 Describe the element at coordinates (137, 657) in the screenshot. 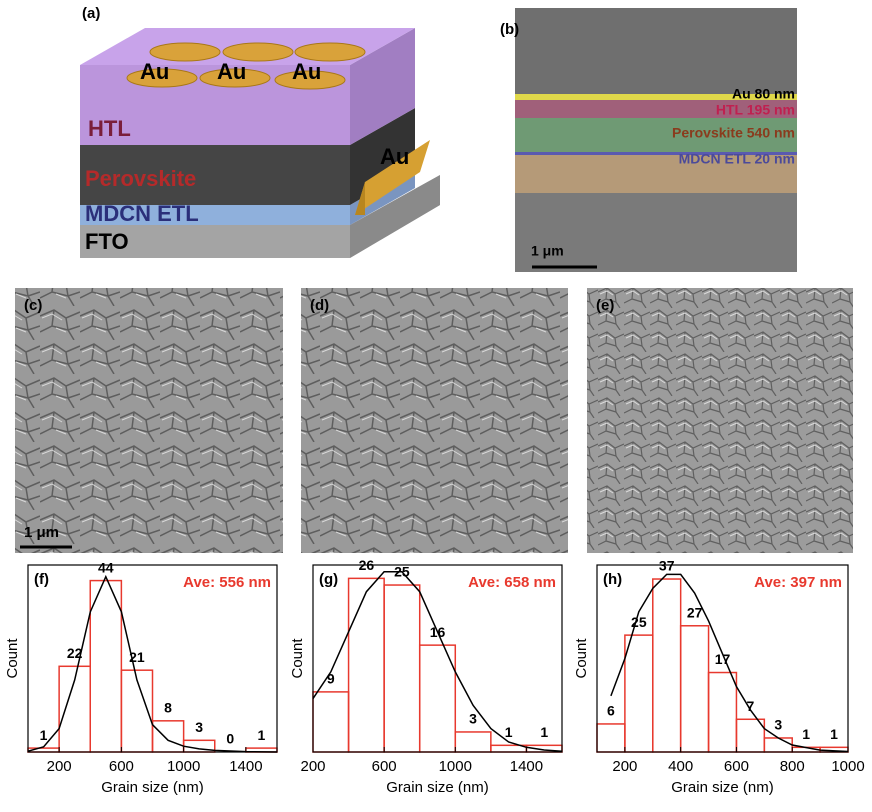

I see `data-label: 21` at that location.